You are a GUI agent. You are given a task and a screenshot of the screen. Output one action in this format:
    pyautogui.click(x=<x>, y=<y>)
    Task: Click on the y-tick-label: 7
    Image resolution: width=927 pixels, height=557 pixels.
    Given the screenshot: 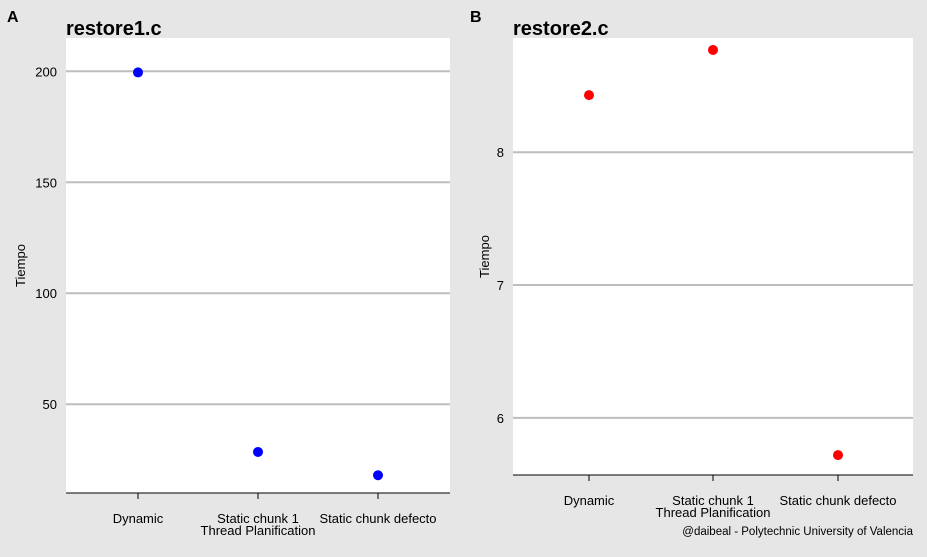 What is the action you would take?
    pyautogui.click(x=500, y=285)
    